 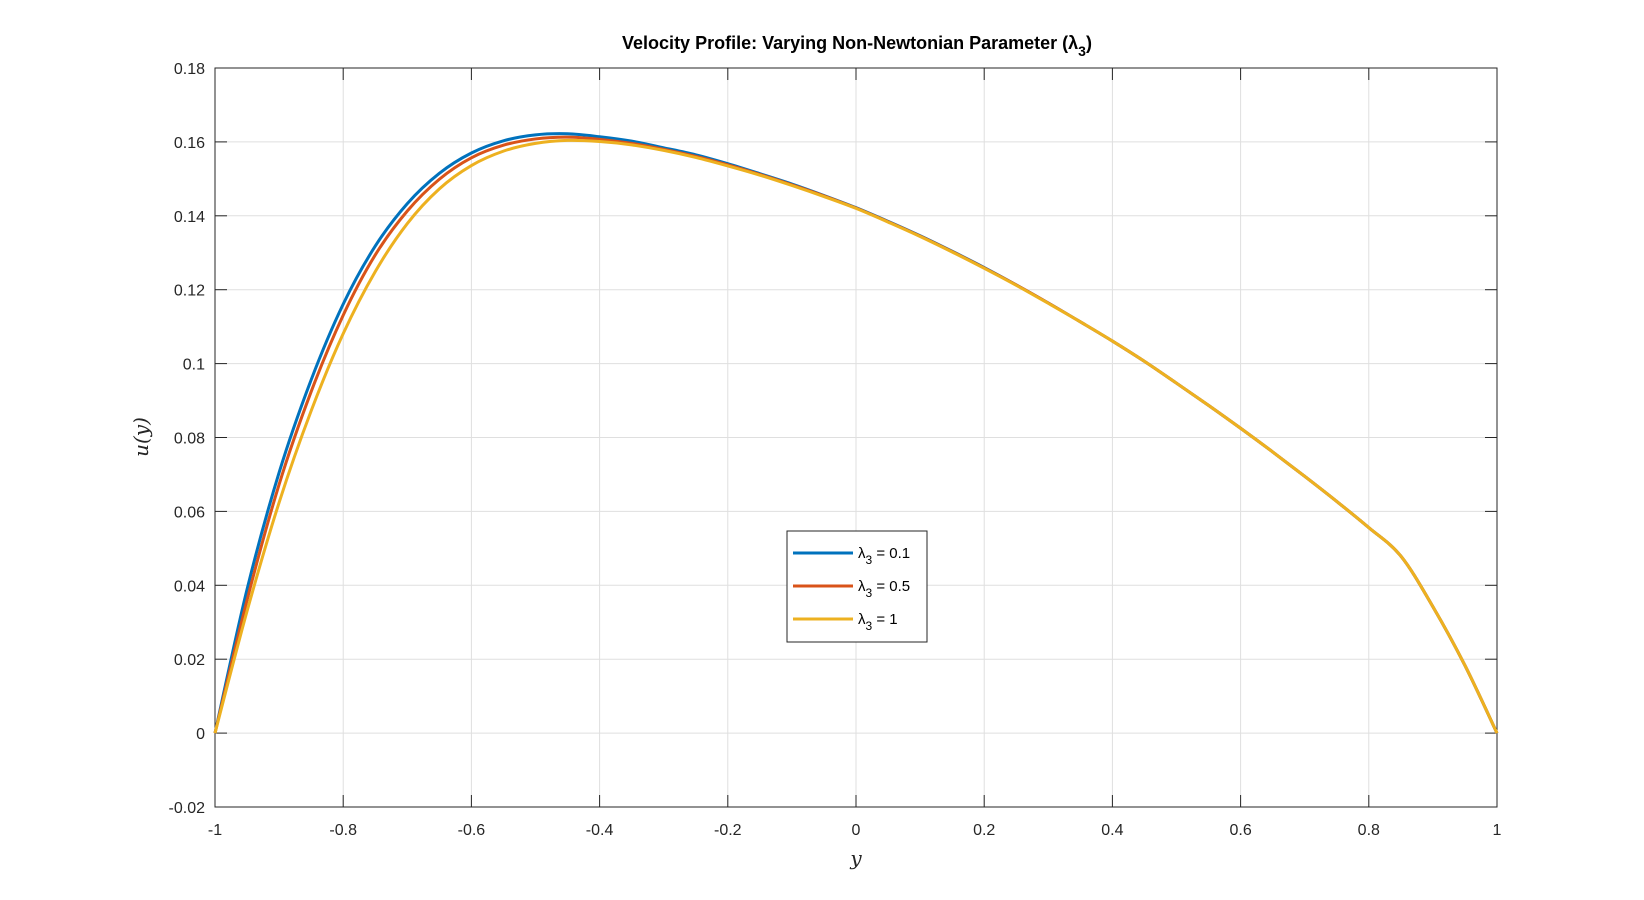 What do you see at coordinates (194, 365) in the screenshot?
I see `y-tick-label: 0.1` at bounding box center [194, 365].